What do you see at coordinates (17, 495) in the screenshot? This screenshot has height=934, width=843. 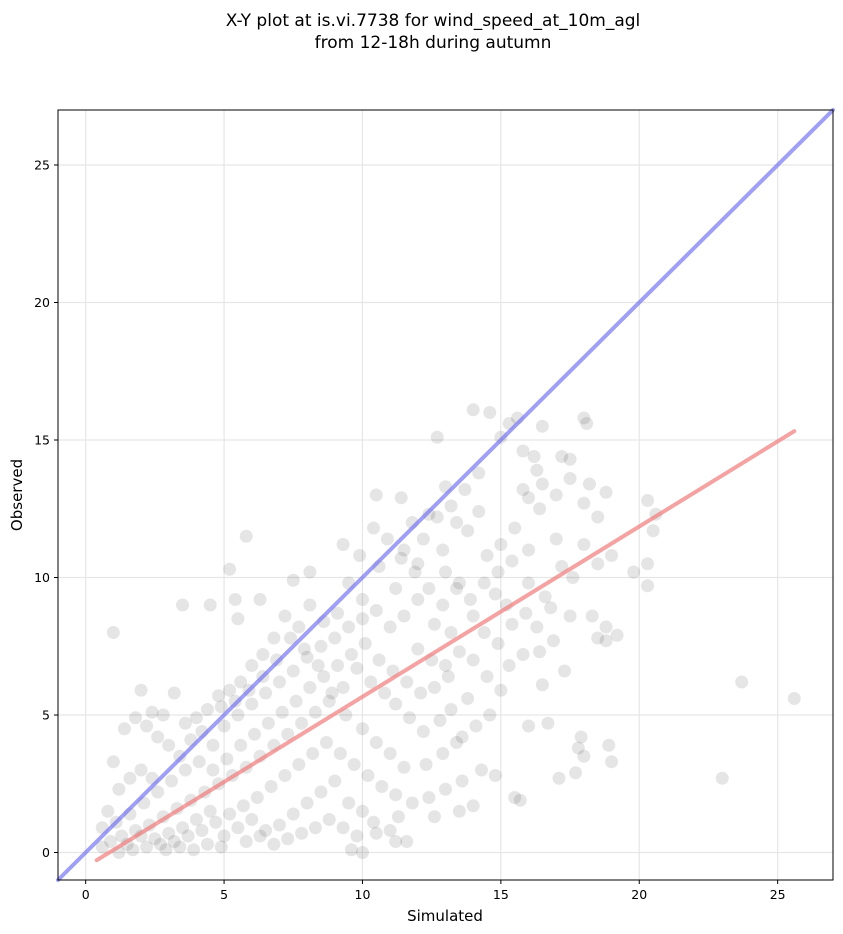 I see `y-axis-label: Observed` at bounding box center [17, 495].